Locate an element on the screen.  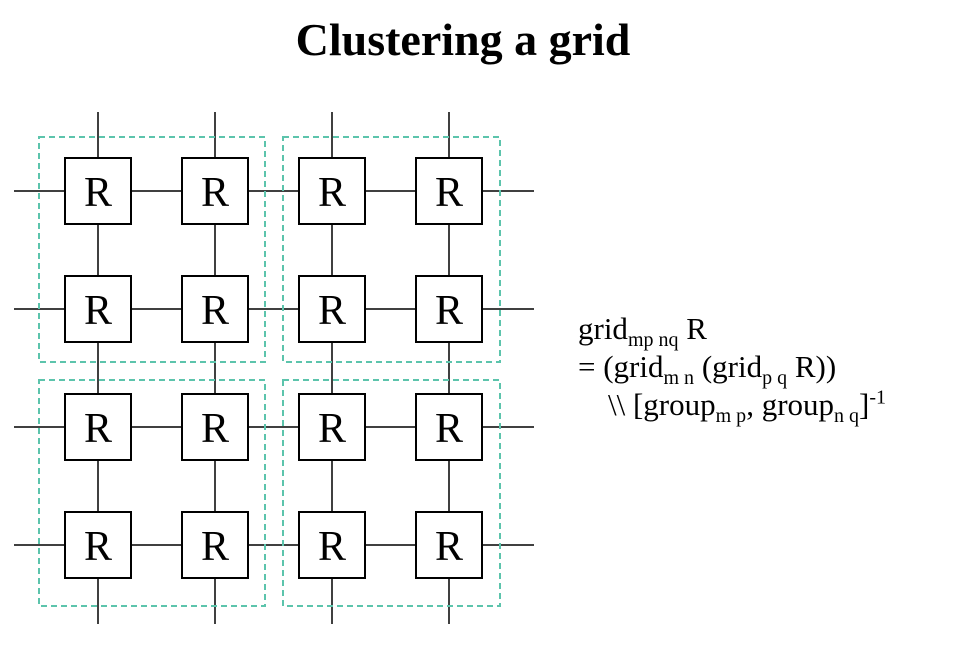
node-r2-c2: R is located at coordinates (215, 309).